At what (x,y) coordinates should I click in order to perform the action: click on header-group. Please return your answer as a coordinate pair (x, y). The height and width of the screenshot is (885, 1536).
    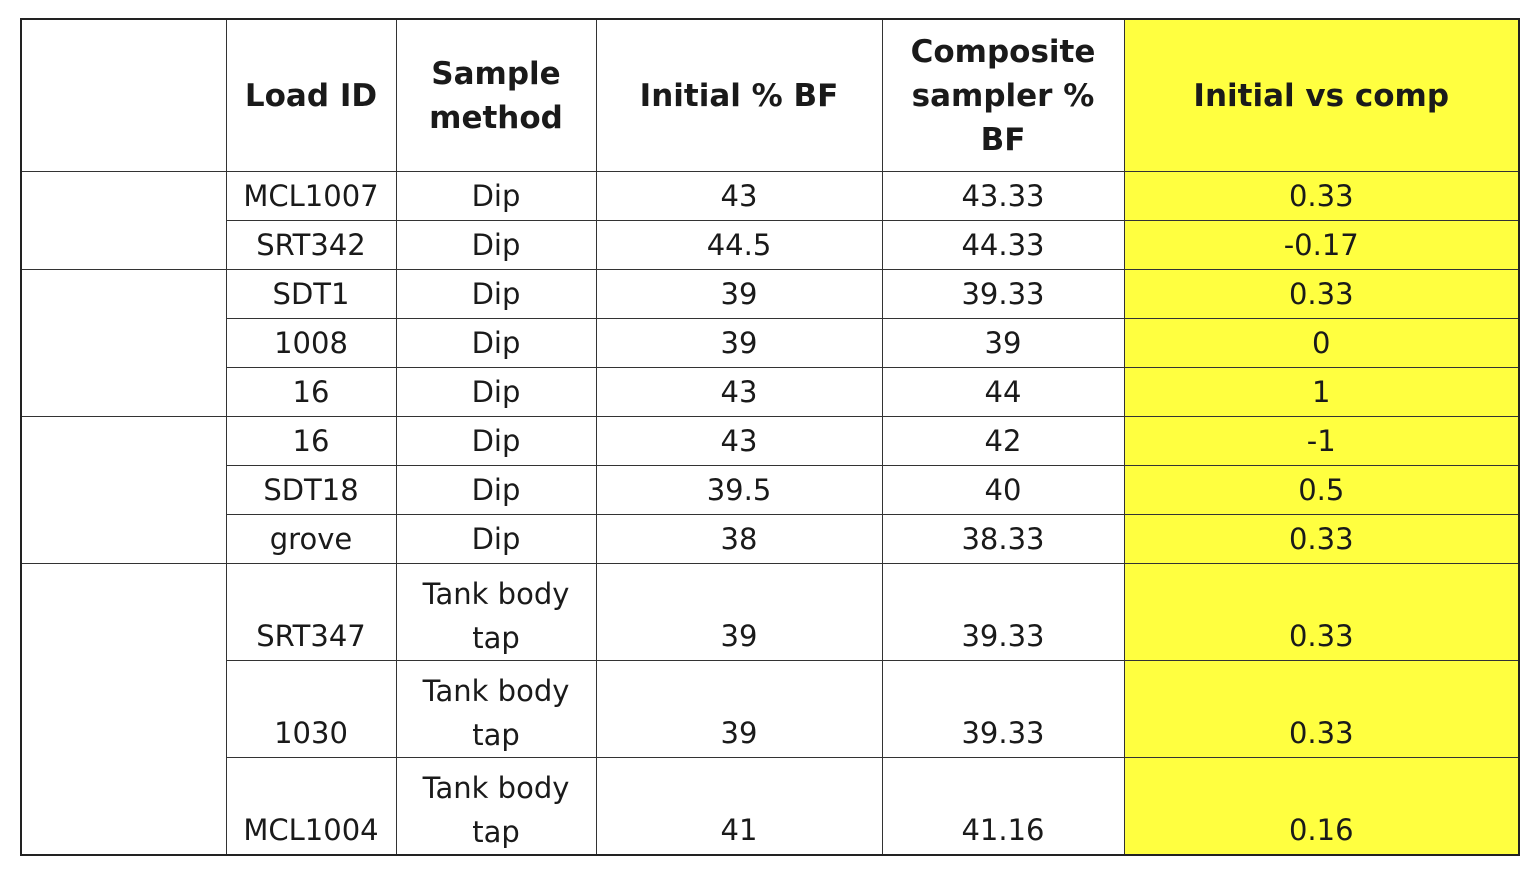
    Looking at the image, I should click on (123, 95).